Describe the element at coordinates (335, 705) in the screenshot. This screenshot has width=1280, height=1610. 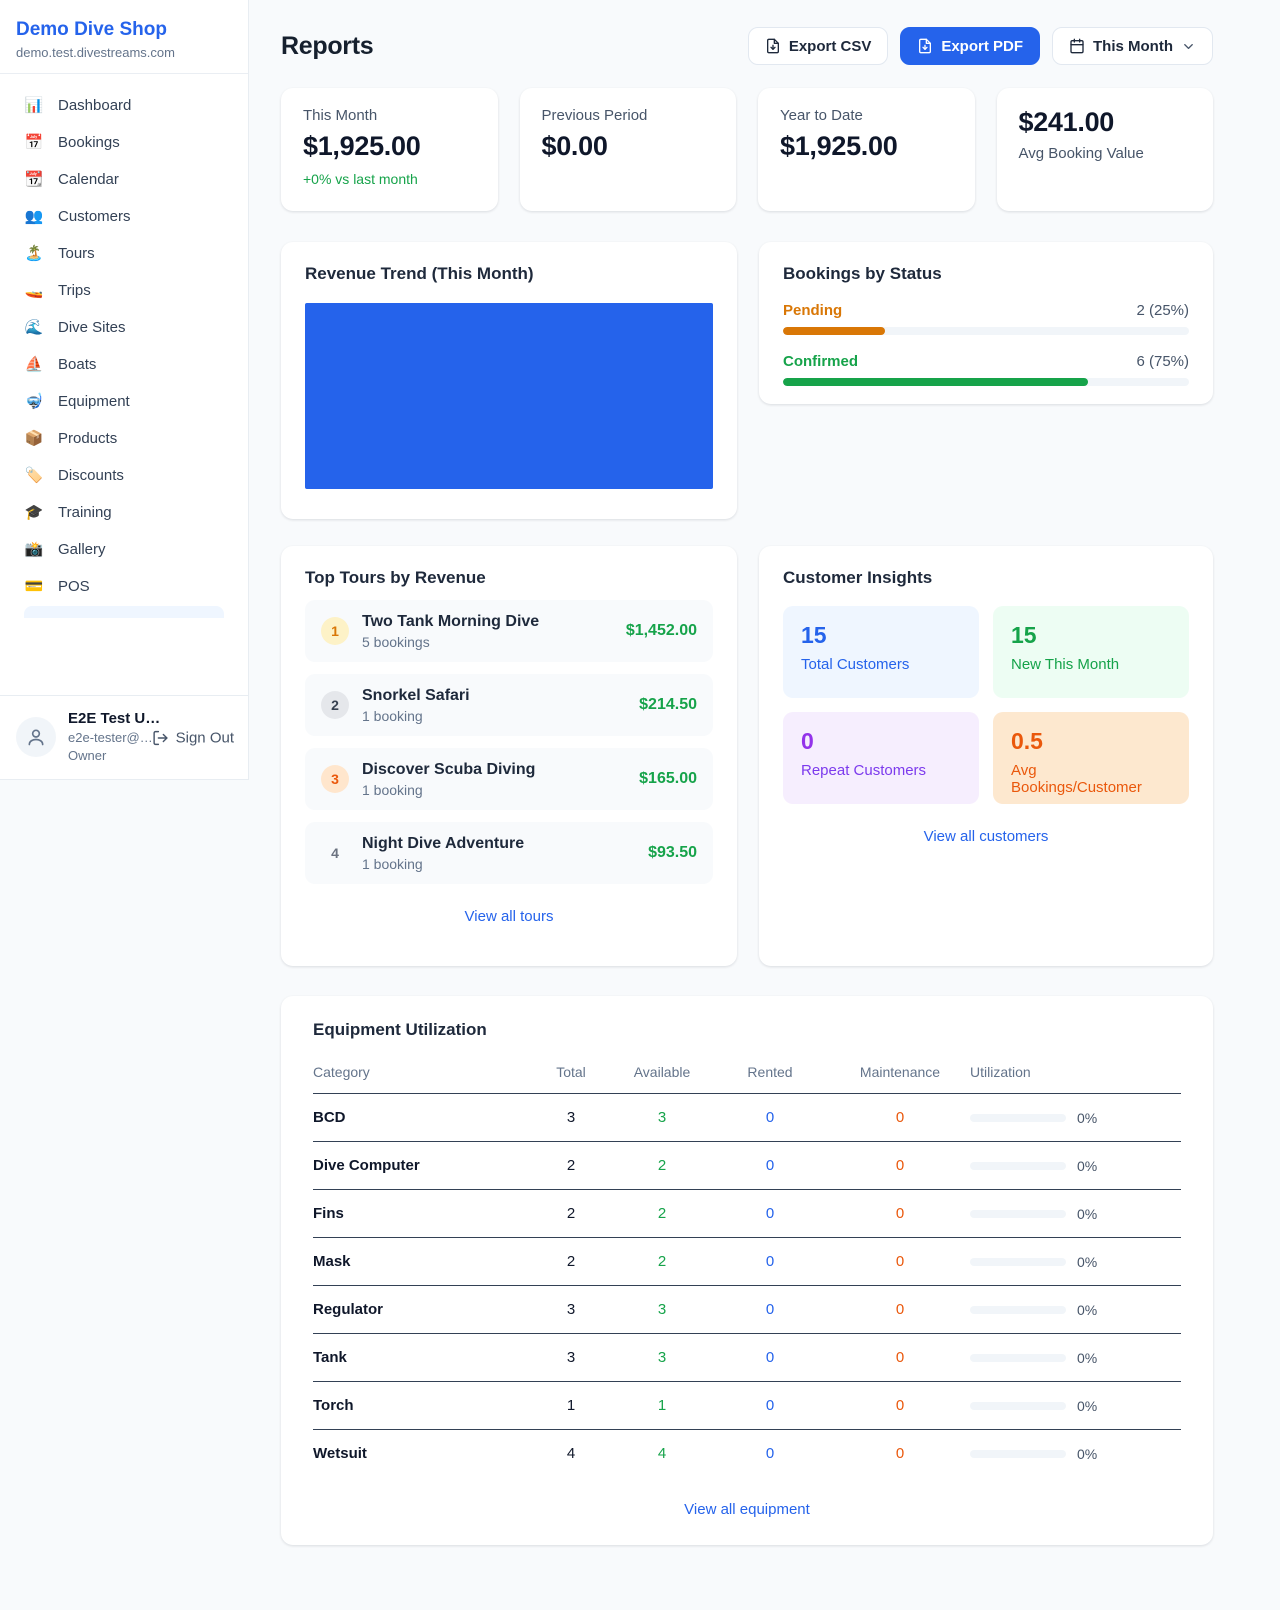
I see `rank-badge: 2` at that location.